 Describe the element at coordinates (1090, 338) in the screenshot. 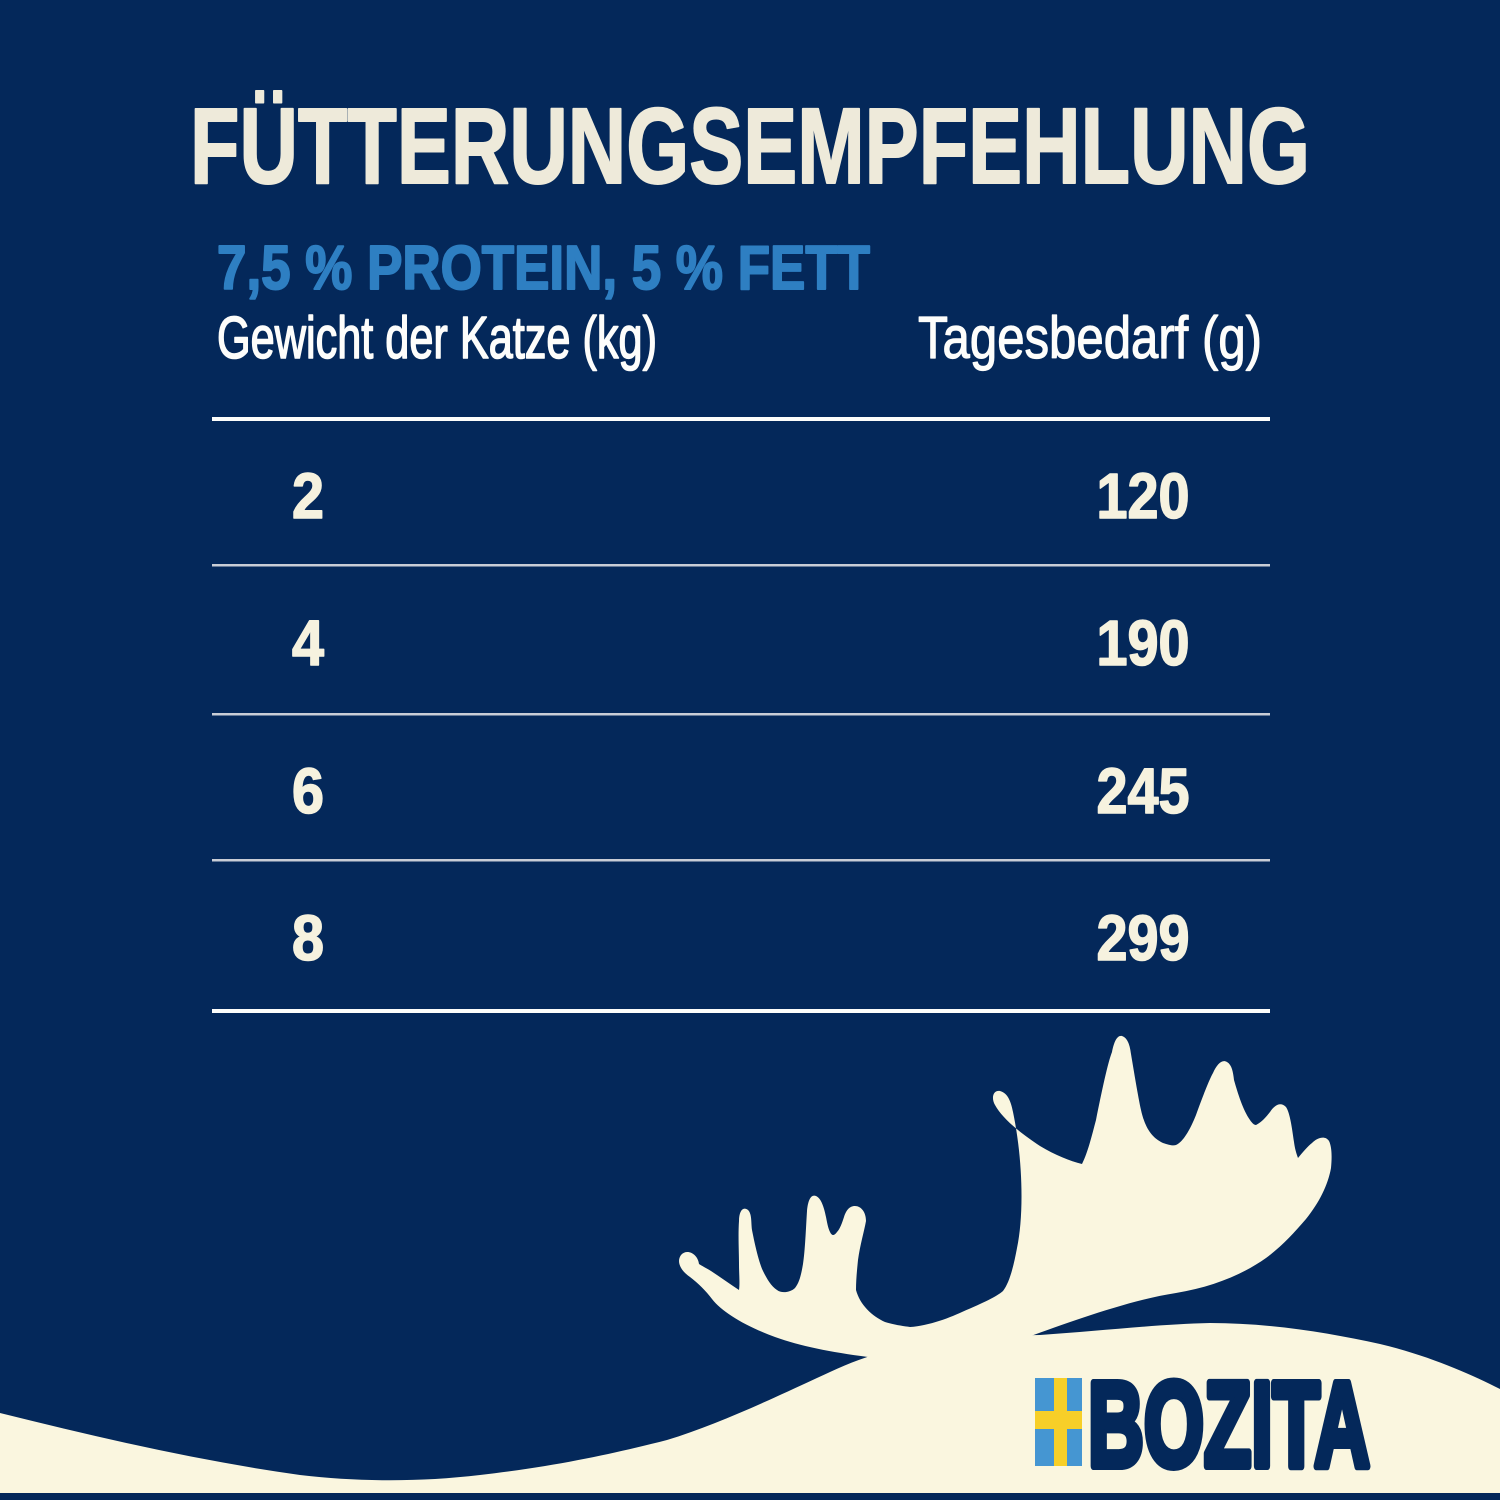

I see `svg-text: Tagesbedarf (g)` at that location.